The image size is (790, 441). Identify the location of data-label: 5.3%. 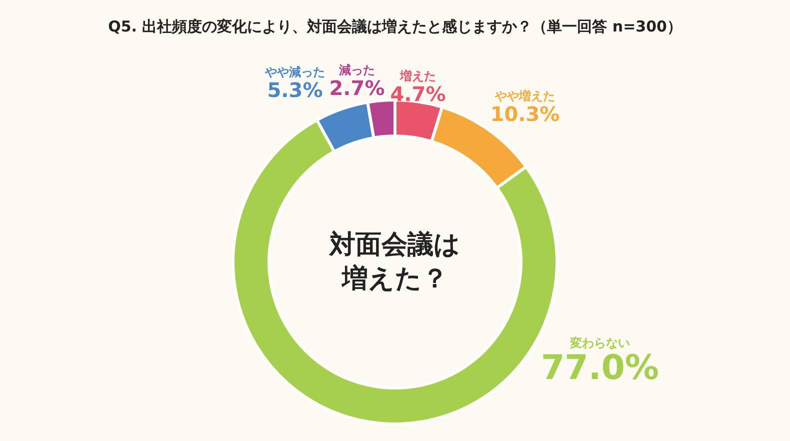
(295, 90).